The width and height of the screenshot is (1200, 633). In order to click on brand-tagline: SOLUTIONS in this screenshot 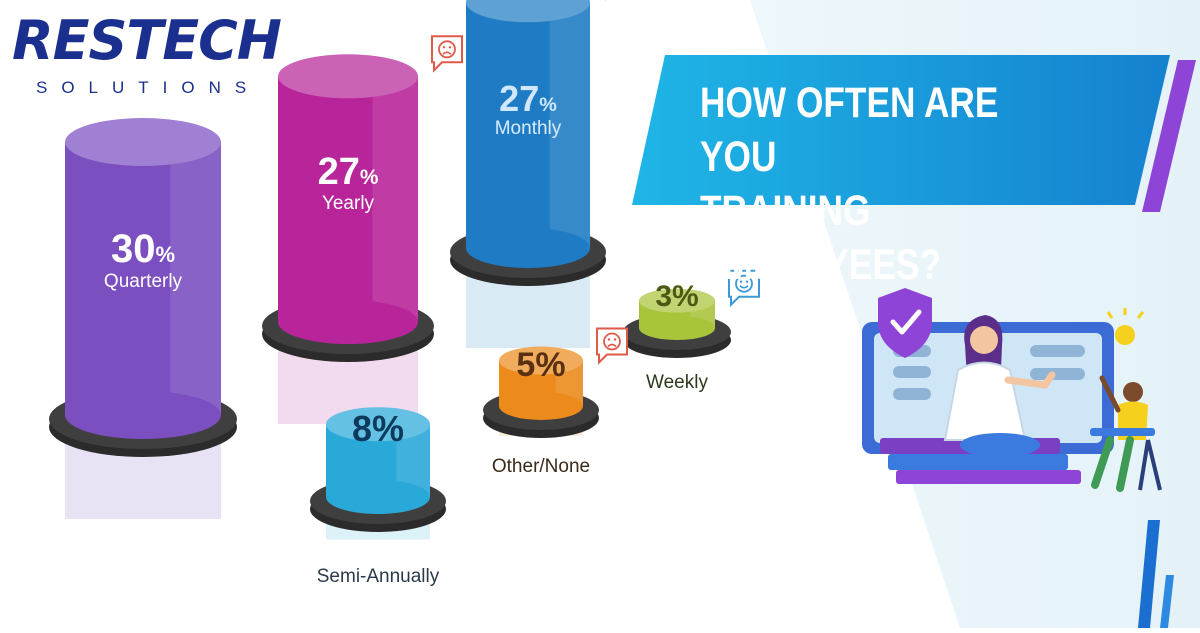, I will do `click(148, 87)`.